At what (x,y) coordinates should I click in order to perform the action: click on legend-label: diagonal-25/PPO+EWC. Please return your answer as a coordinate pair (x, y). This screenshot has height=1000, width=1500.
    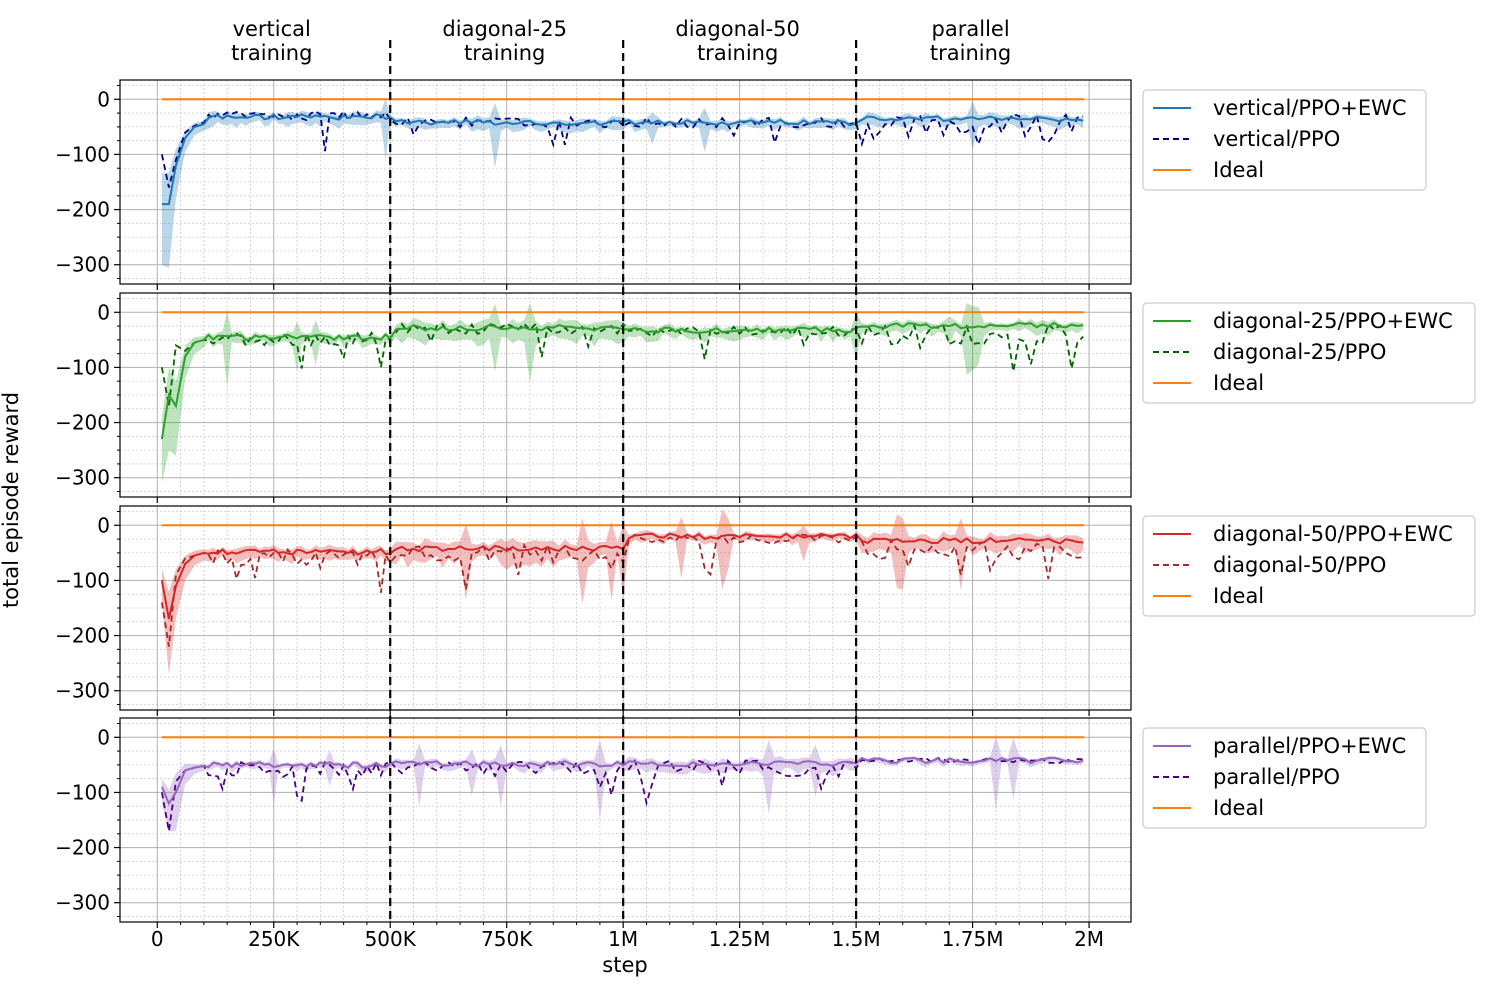
    Looking at the image, I should click on (1333, 321).